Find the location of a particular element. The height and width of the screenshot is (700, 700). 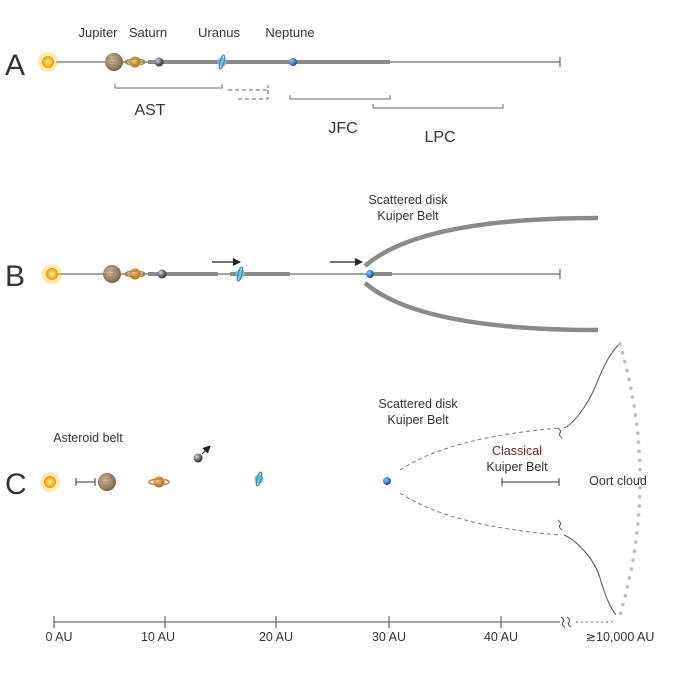

ejection-arrow-icon is located at coordinates (206, 450).